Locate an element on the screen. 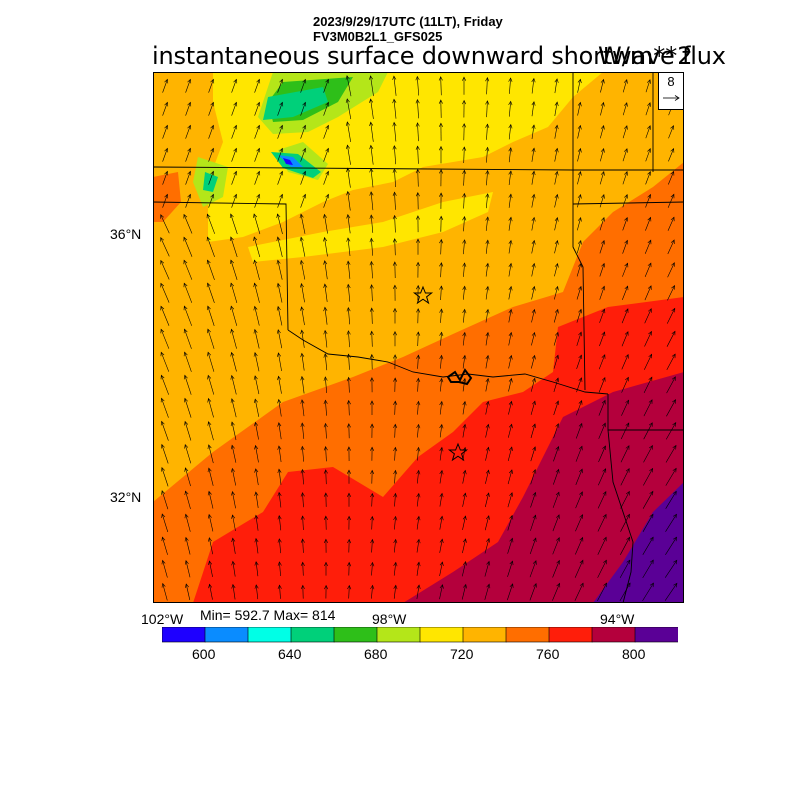 The image size is (800, 800). shaded-field-720b is located at coordinates (370, 227).